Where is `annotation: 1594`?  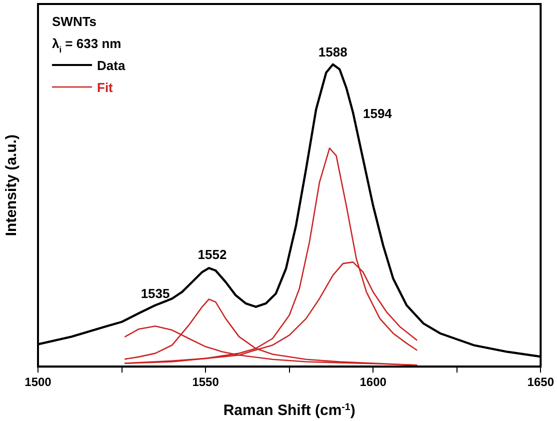 annotation: 1594 is located at coordinates (377, 113).